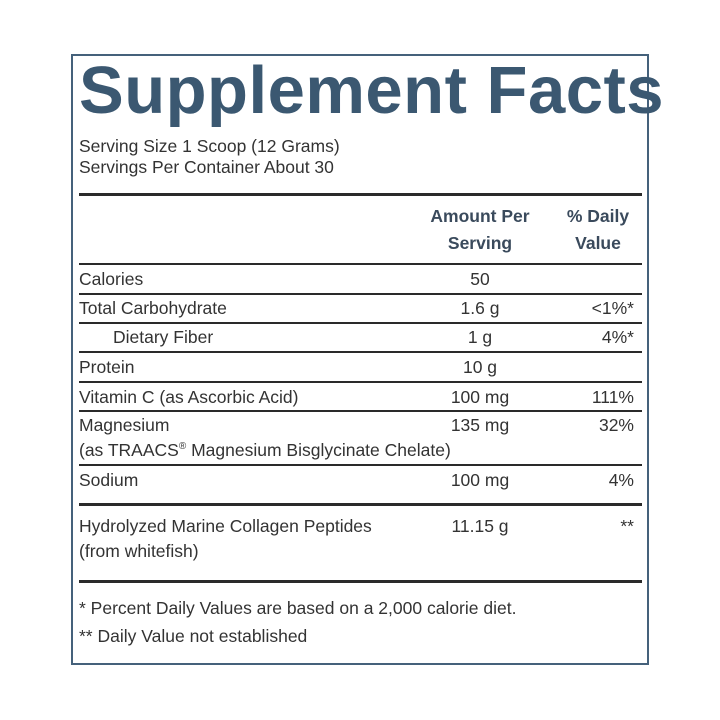 The width and height of the screenshot is (720, 720). I want to click on nutrient-name: Vitamin C (as Ascorbic Acid), so click(189, 397).